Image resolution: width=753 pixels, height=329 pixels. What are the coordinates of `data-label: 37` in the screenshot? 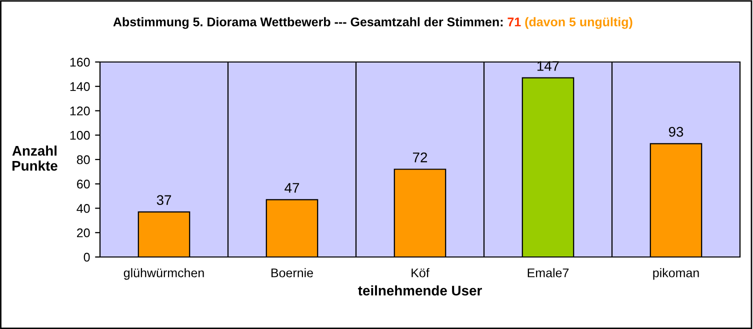 It's located at (164, 200).